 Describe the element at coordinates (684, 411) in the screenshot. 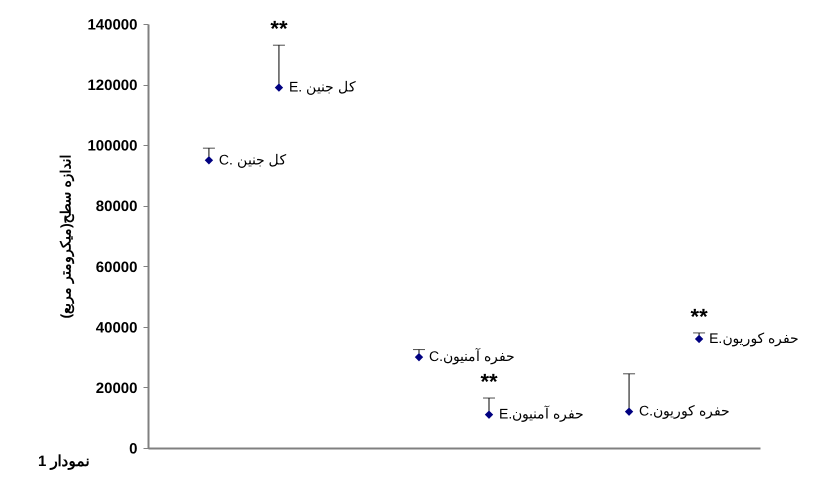

I see `series-label: C.حفره کوریون` at that location.